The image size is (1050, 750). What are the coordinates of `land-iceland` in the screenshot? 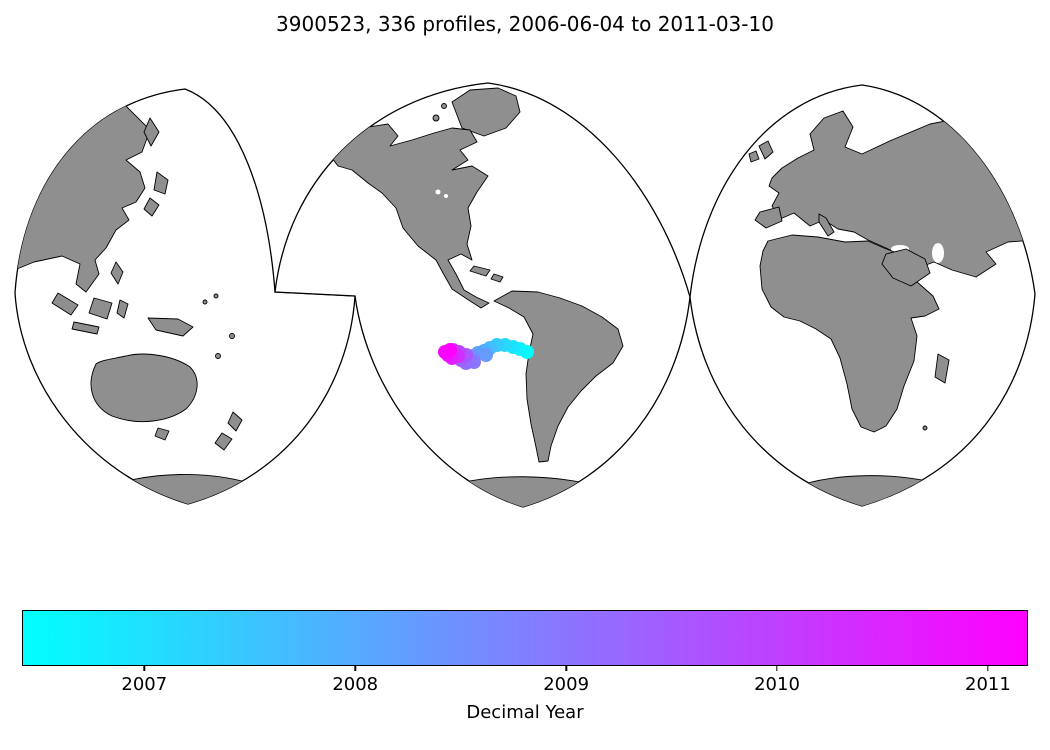 It's located at (757, 117).